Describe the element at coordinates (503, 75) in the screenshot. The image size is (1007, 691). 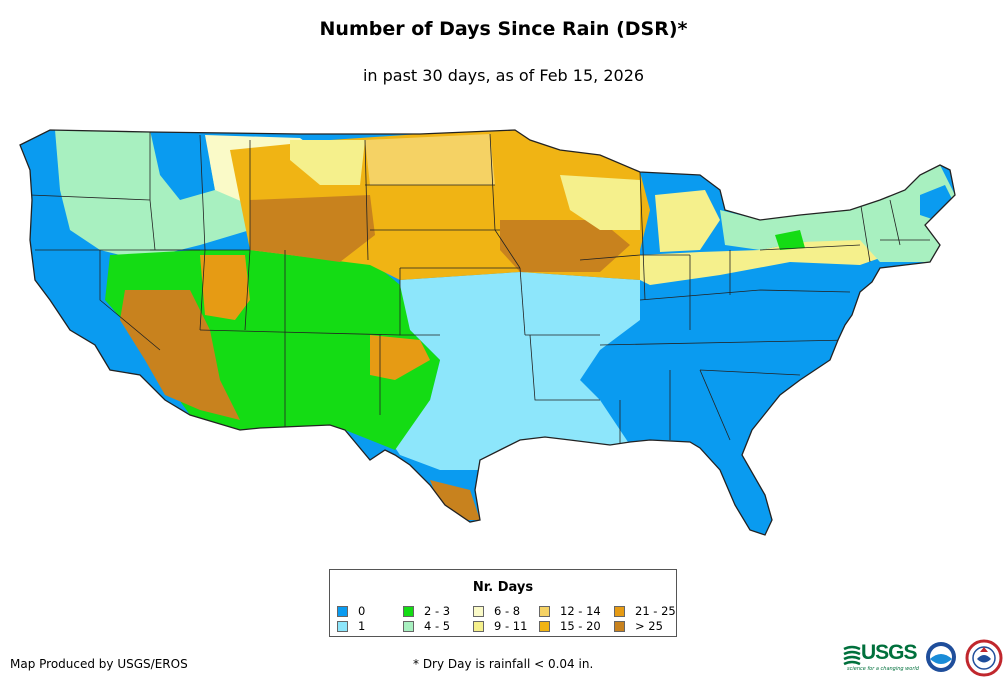
I see `map-subtitle: in past 30 days, as of Feb 15, 2026` at that location.